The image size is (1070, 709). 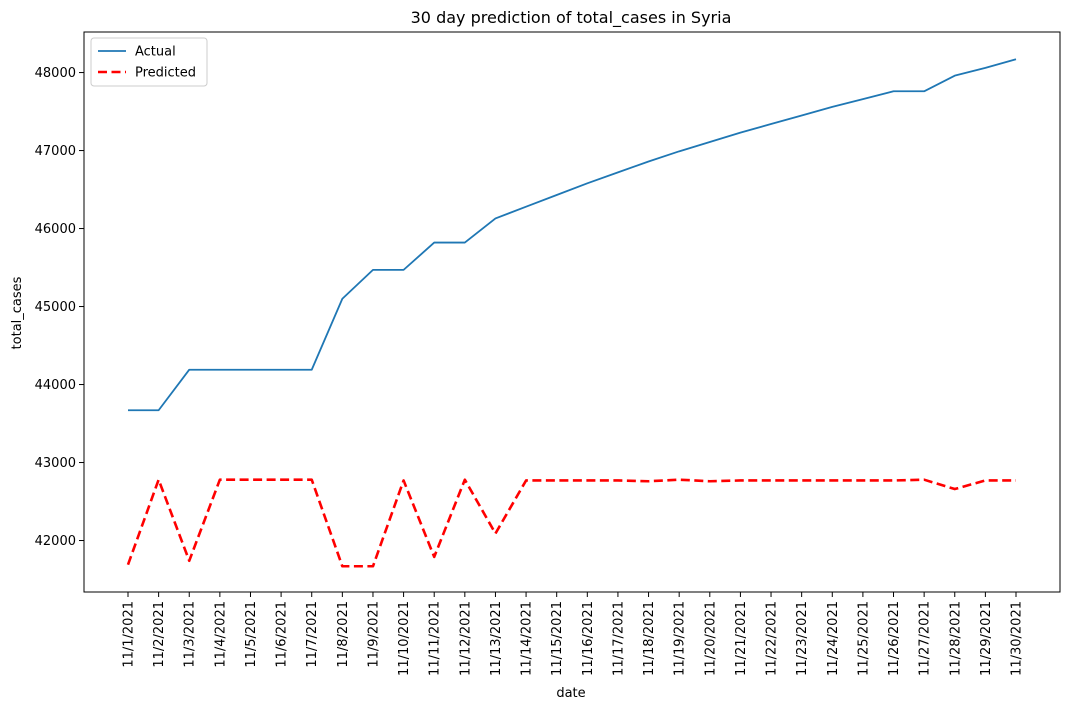 I want to click on y-tick-label: 46000, so click(x=55, y=229).